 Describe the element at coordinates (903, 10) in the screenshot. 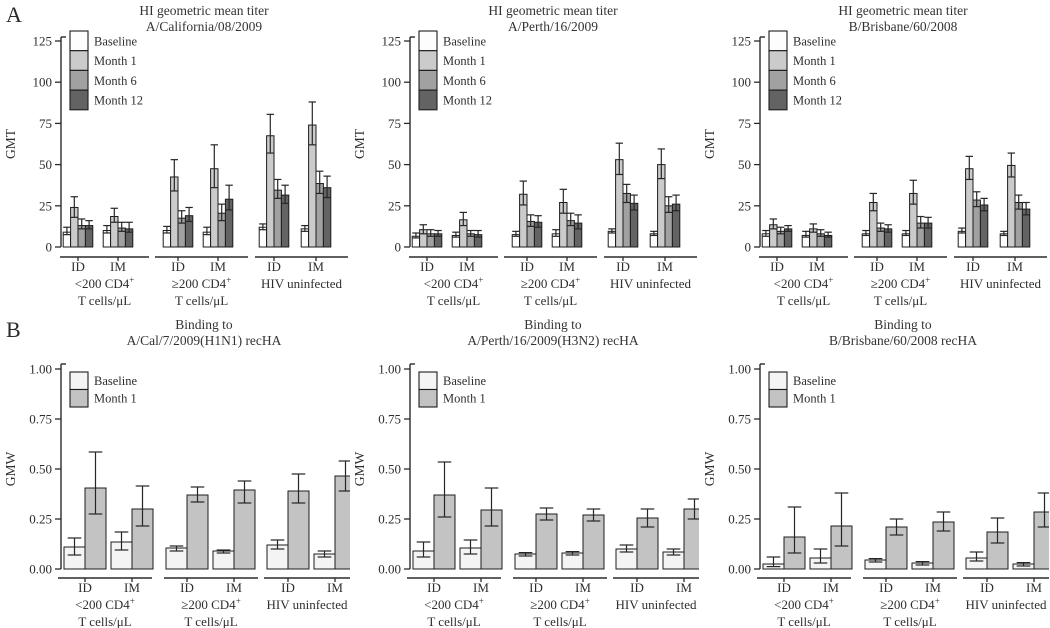

I see `chart-title-line: HI geometric mean titer` at that location.